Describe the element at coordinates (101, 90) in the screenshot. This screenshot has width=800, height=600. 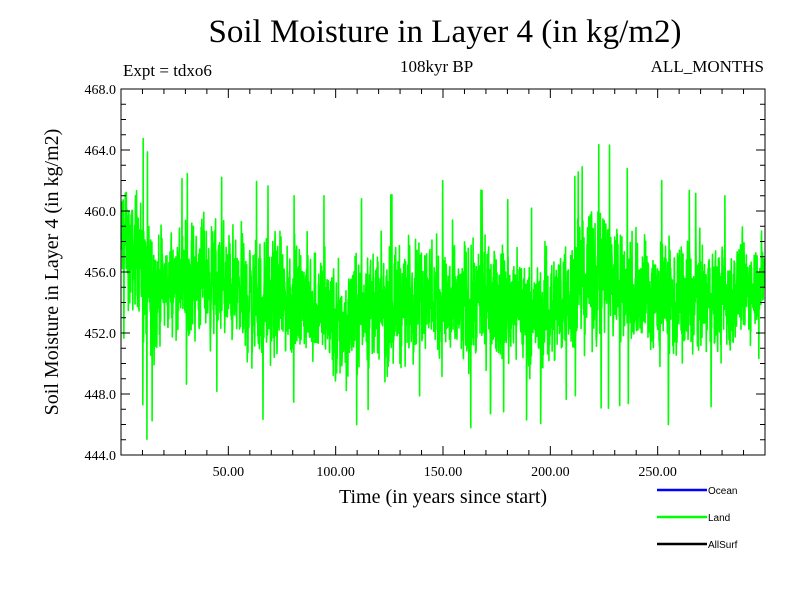
I see `y-tick-label: 468.0` at that location.